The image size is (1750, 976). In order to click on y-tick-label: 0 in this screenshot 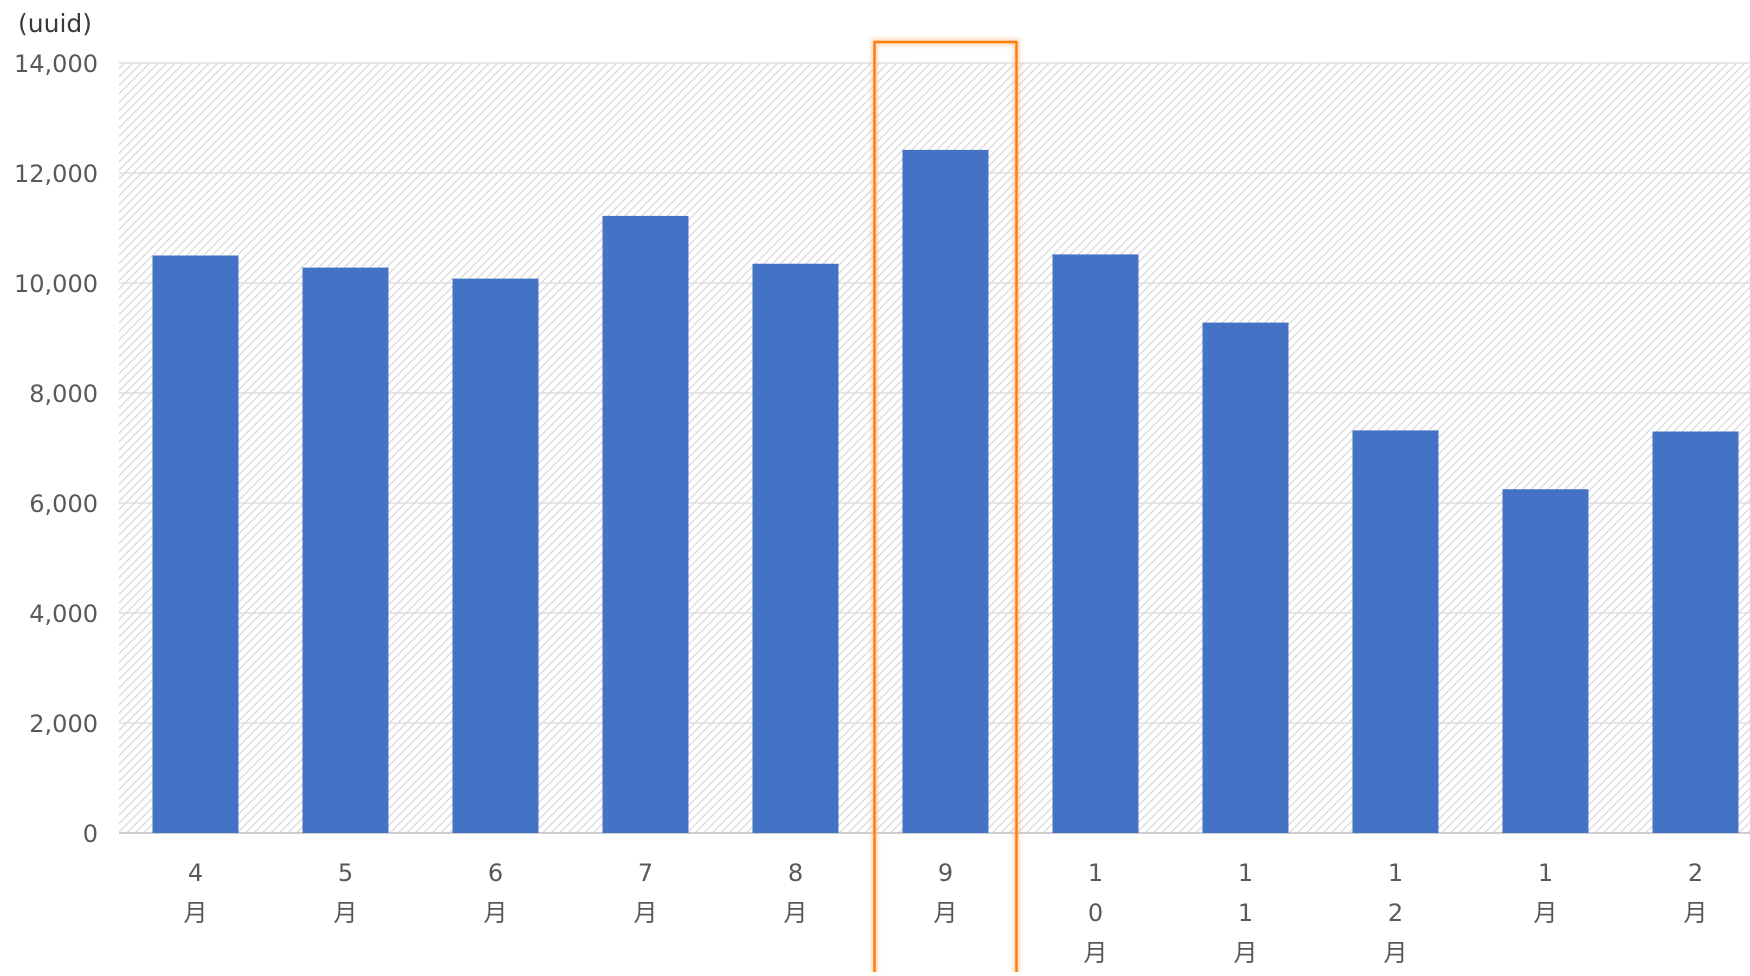, I will do `click(90, 834)`.